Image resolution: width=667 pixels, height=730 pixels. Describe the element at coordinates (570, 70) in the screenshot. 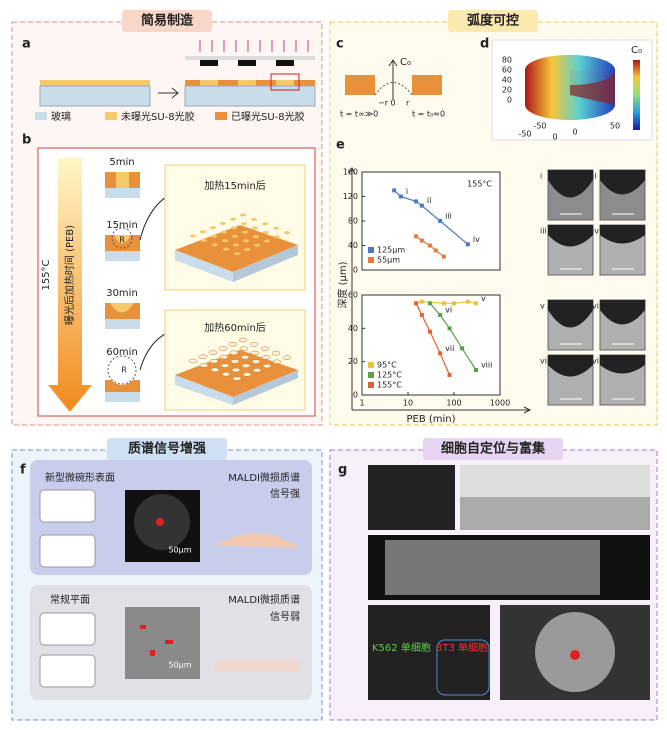

I see `top` at that location.